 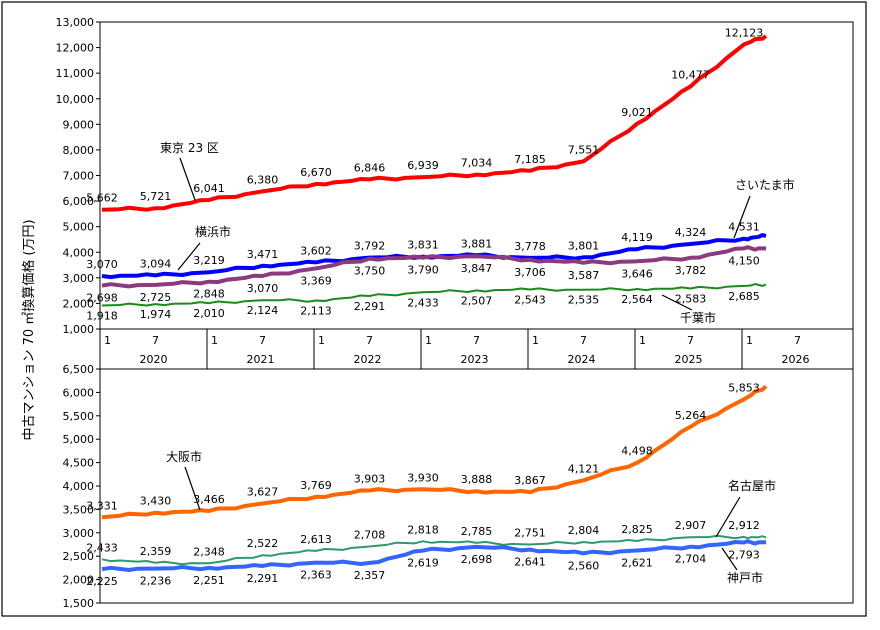 I want to click on y-tick-label: 5,000, so click(x=79, y=439).